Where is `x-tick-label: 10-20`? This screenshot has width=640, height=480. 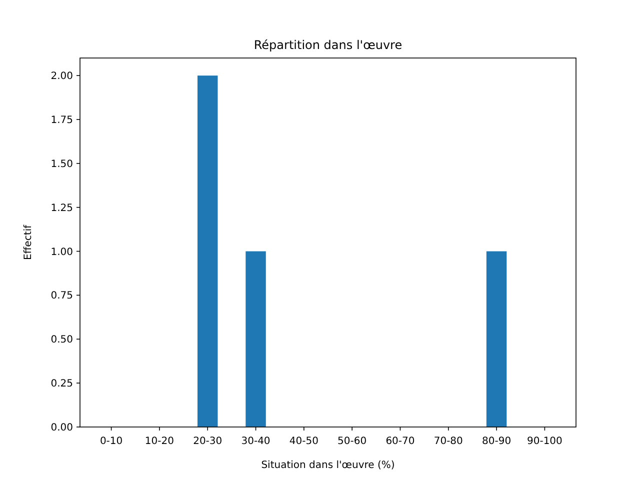
x-tick-label: 10-20 is located at coordinates (159, 441).